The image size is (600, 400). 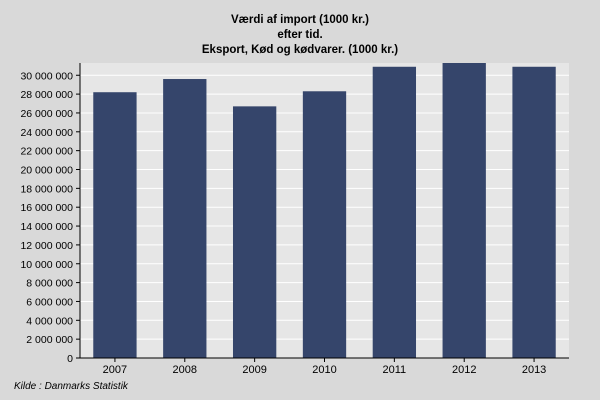 I want to click on y-tick-label: 10 000 000, so click(x=46, y=265).